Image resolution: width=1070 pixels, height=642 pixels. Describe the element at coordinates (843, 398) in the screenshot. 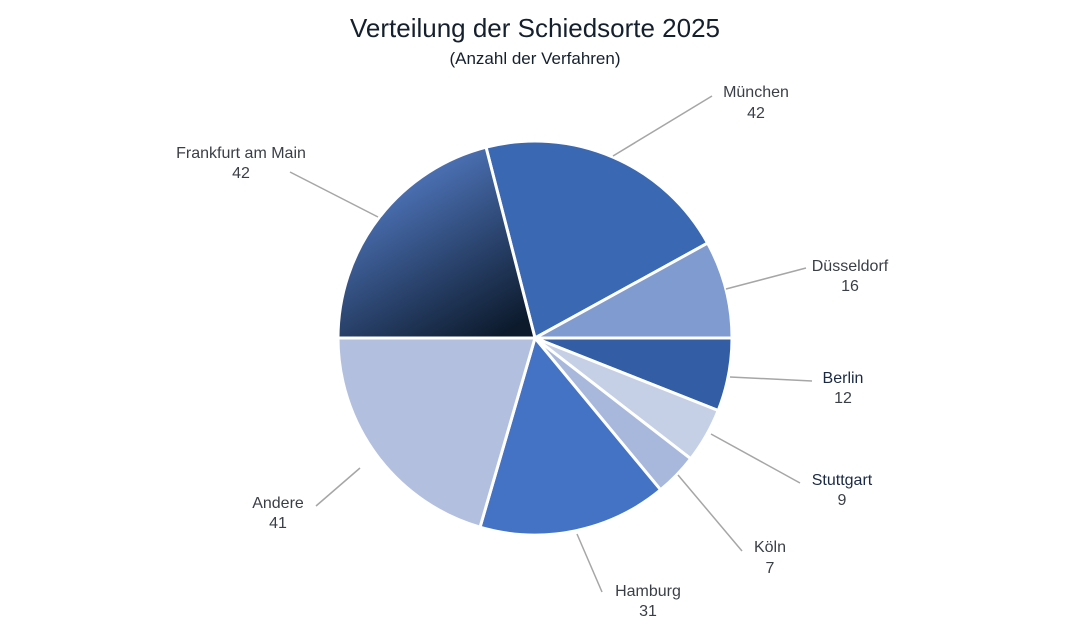

I see `label-value: 12` at that location.